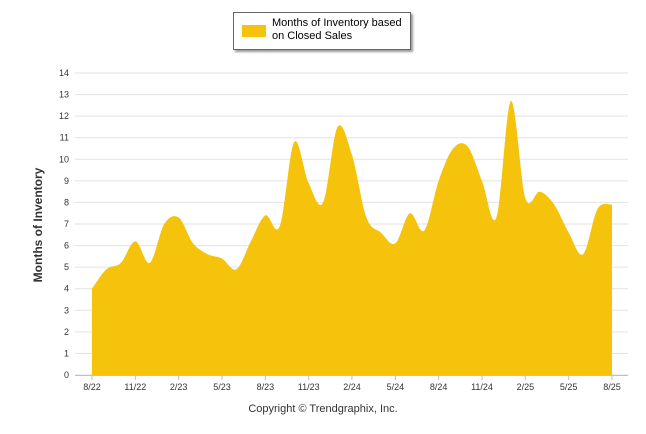  I want to click on y-tick-label: 3, so click(66, 310).